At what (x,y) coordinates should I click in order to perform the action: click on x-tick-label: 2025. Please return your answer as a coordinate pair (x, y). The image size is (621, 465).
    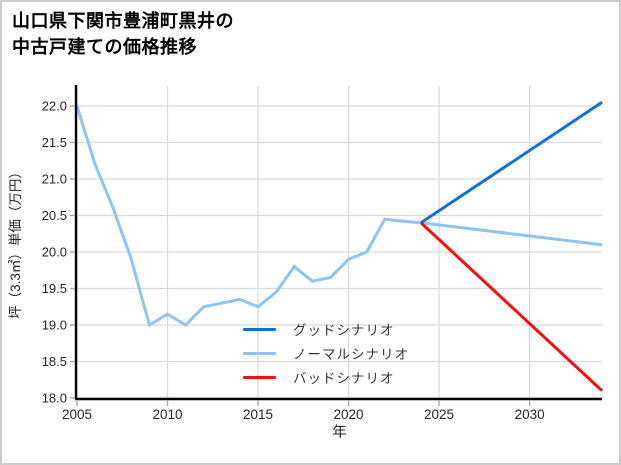
    Looking at the image, I should click on (439, 414).